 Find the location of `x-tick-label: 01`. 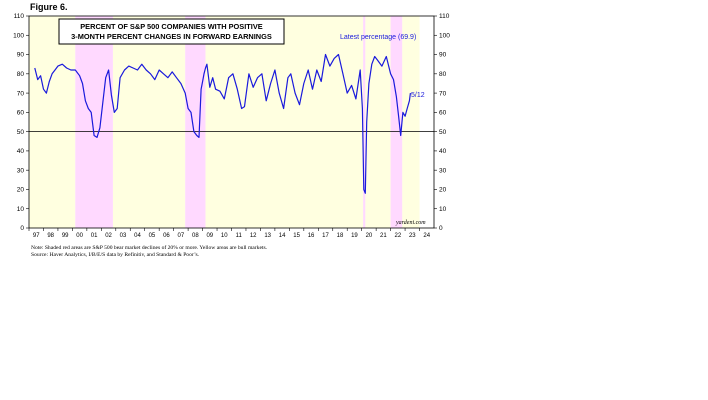

x-tick-label: 01 is located at coordinates (94, 236).